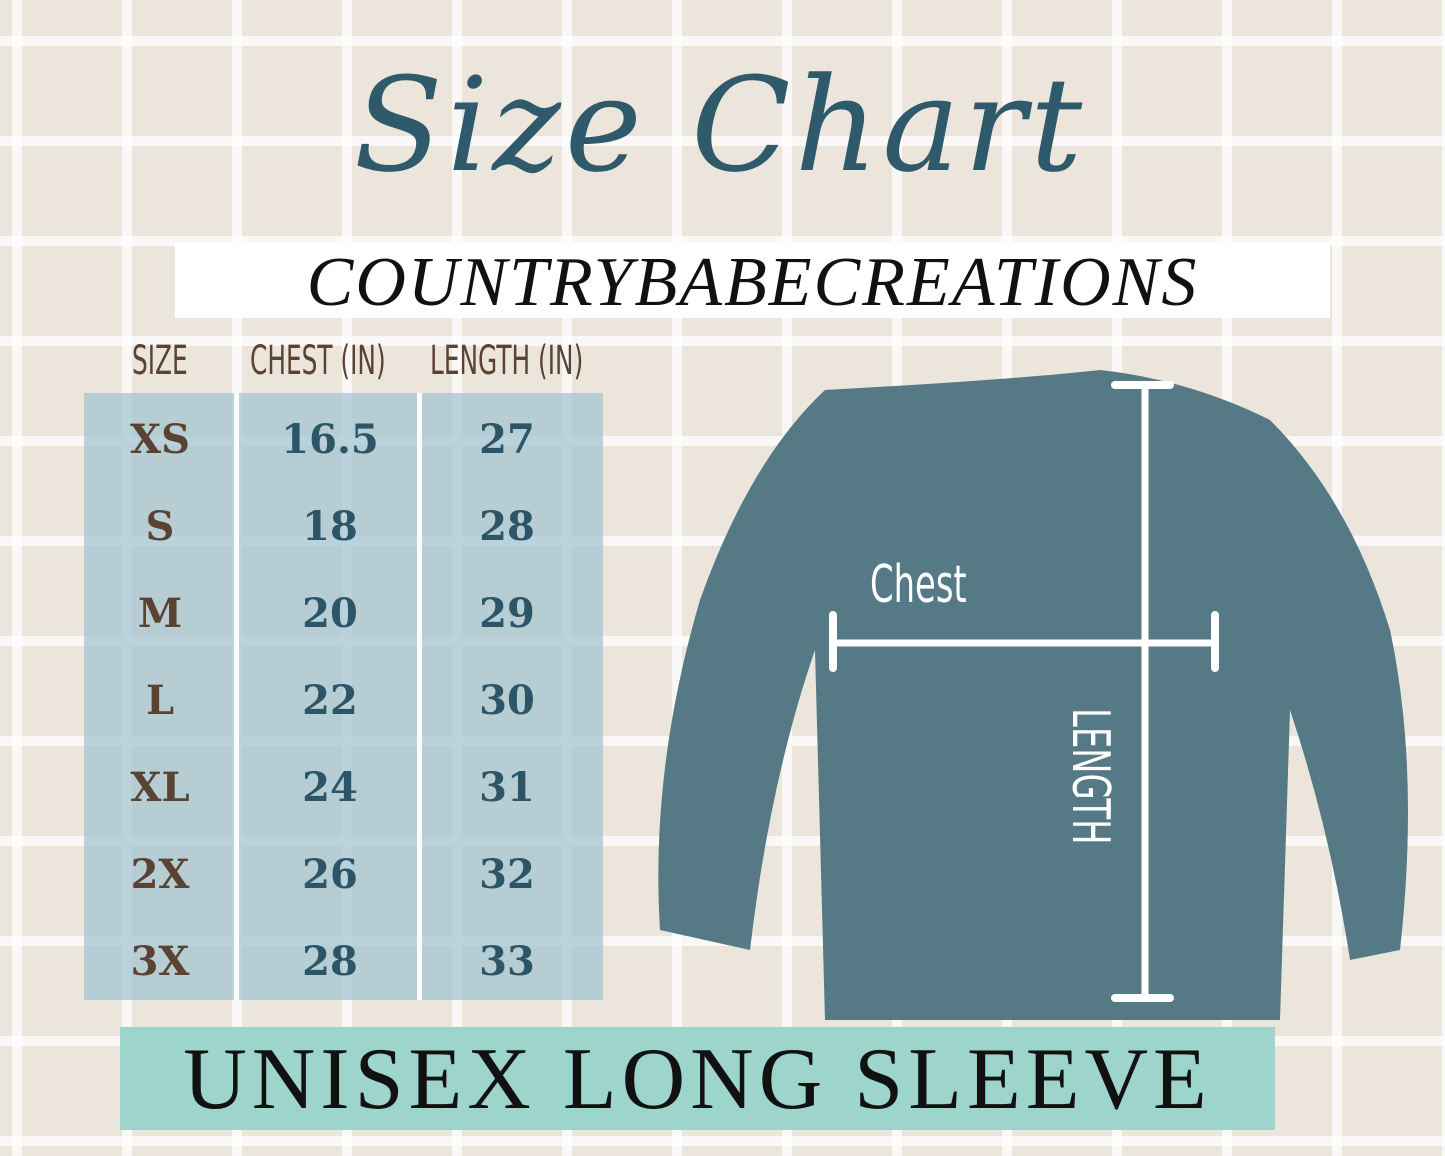 Image resolution: width=1445 pixels, height=1156 pixels. I want to click on cell-length: 29, so click(507, 613).